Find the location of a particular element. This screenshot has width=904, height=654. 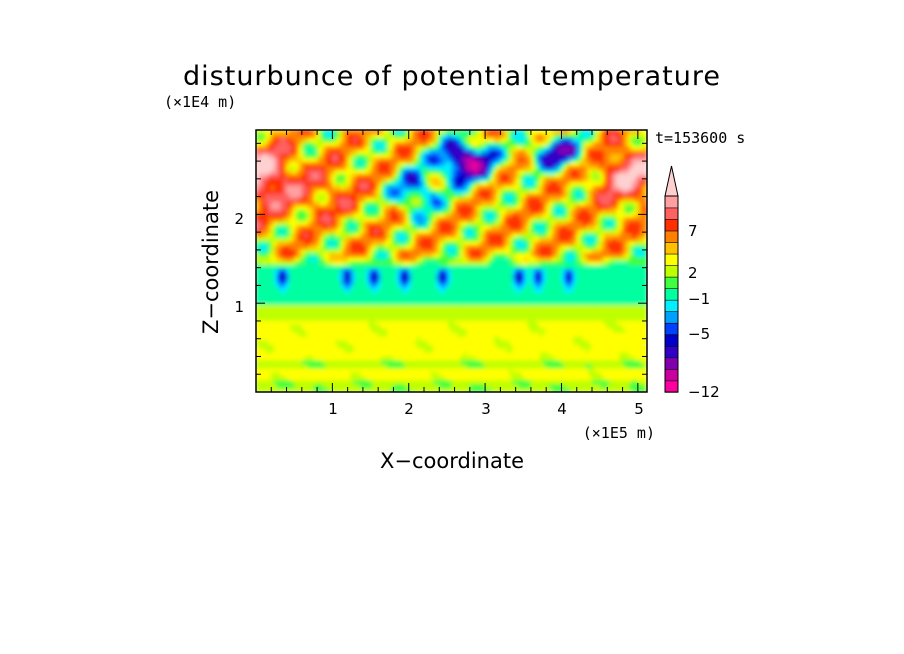

time-label: t=153600 s is located at coordinates (700, 138).